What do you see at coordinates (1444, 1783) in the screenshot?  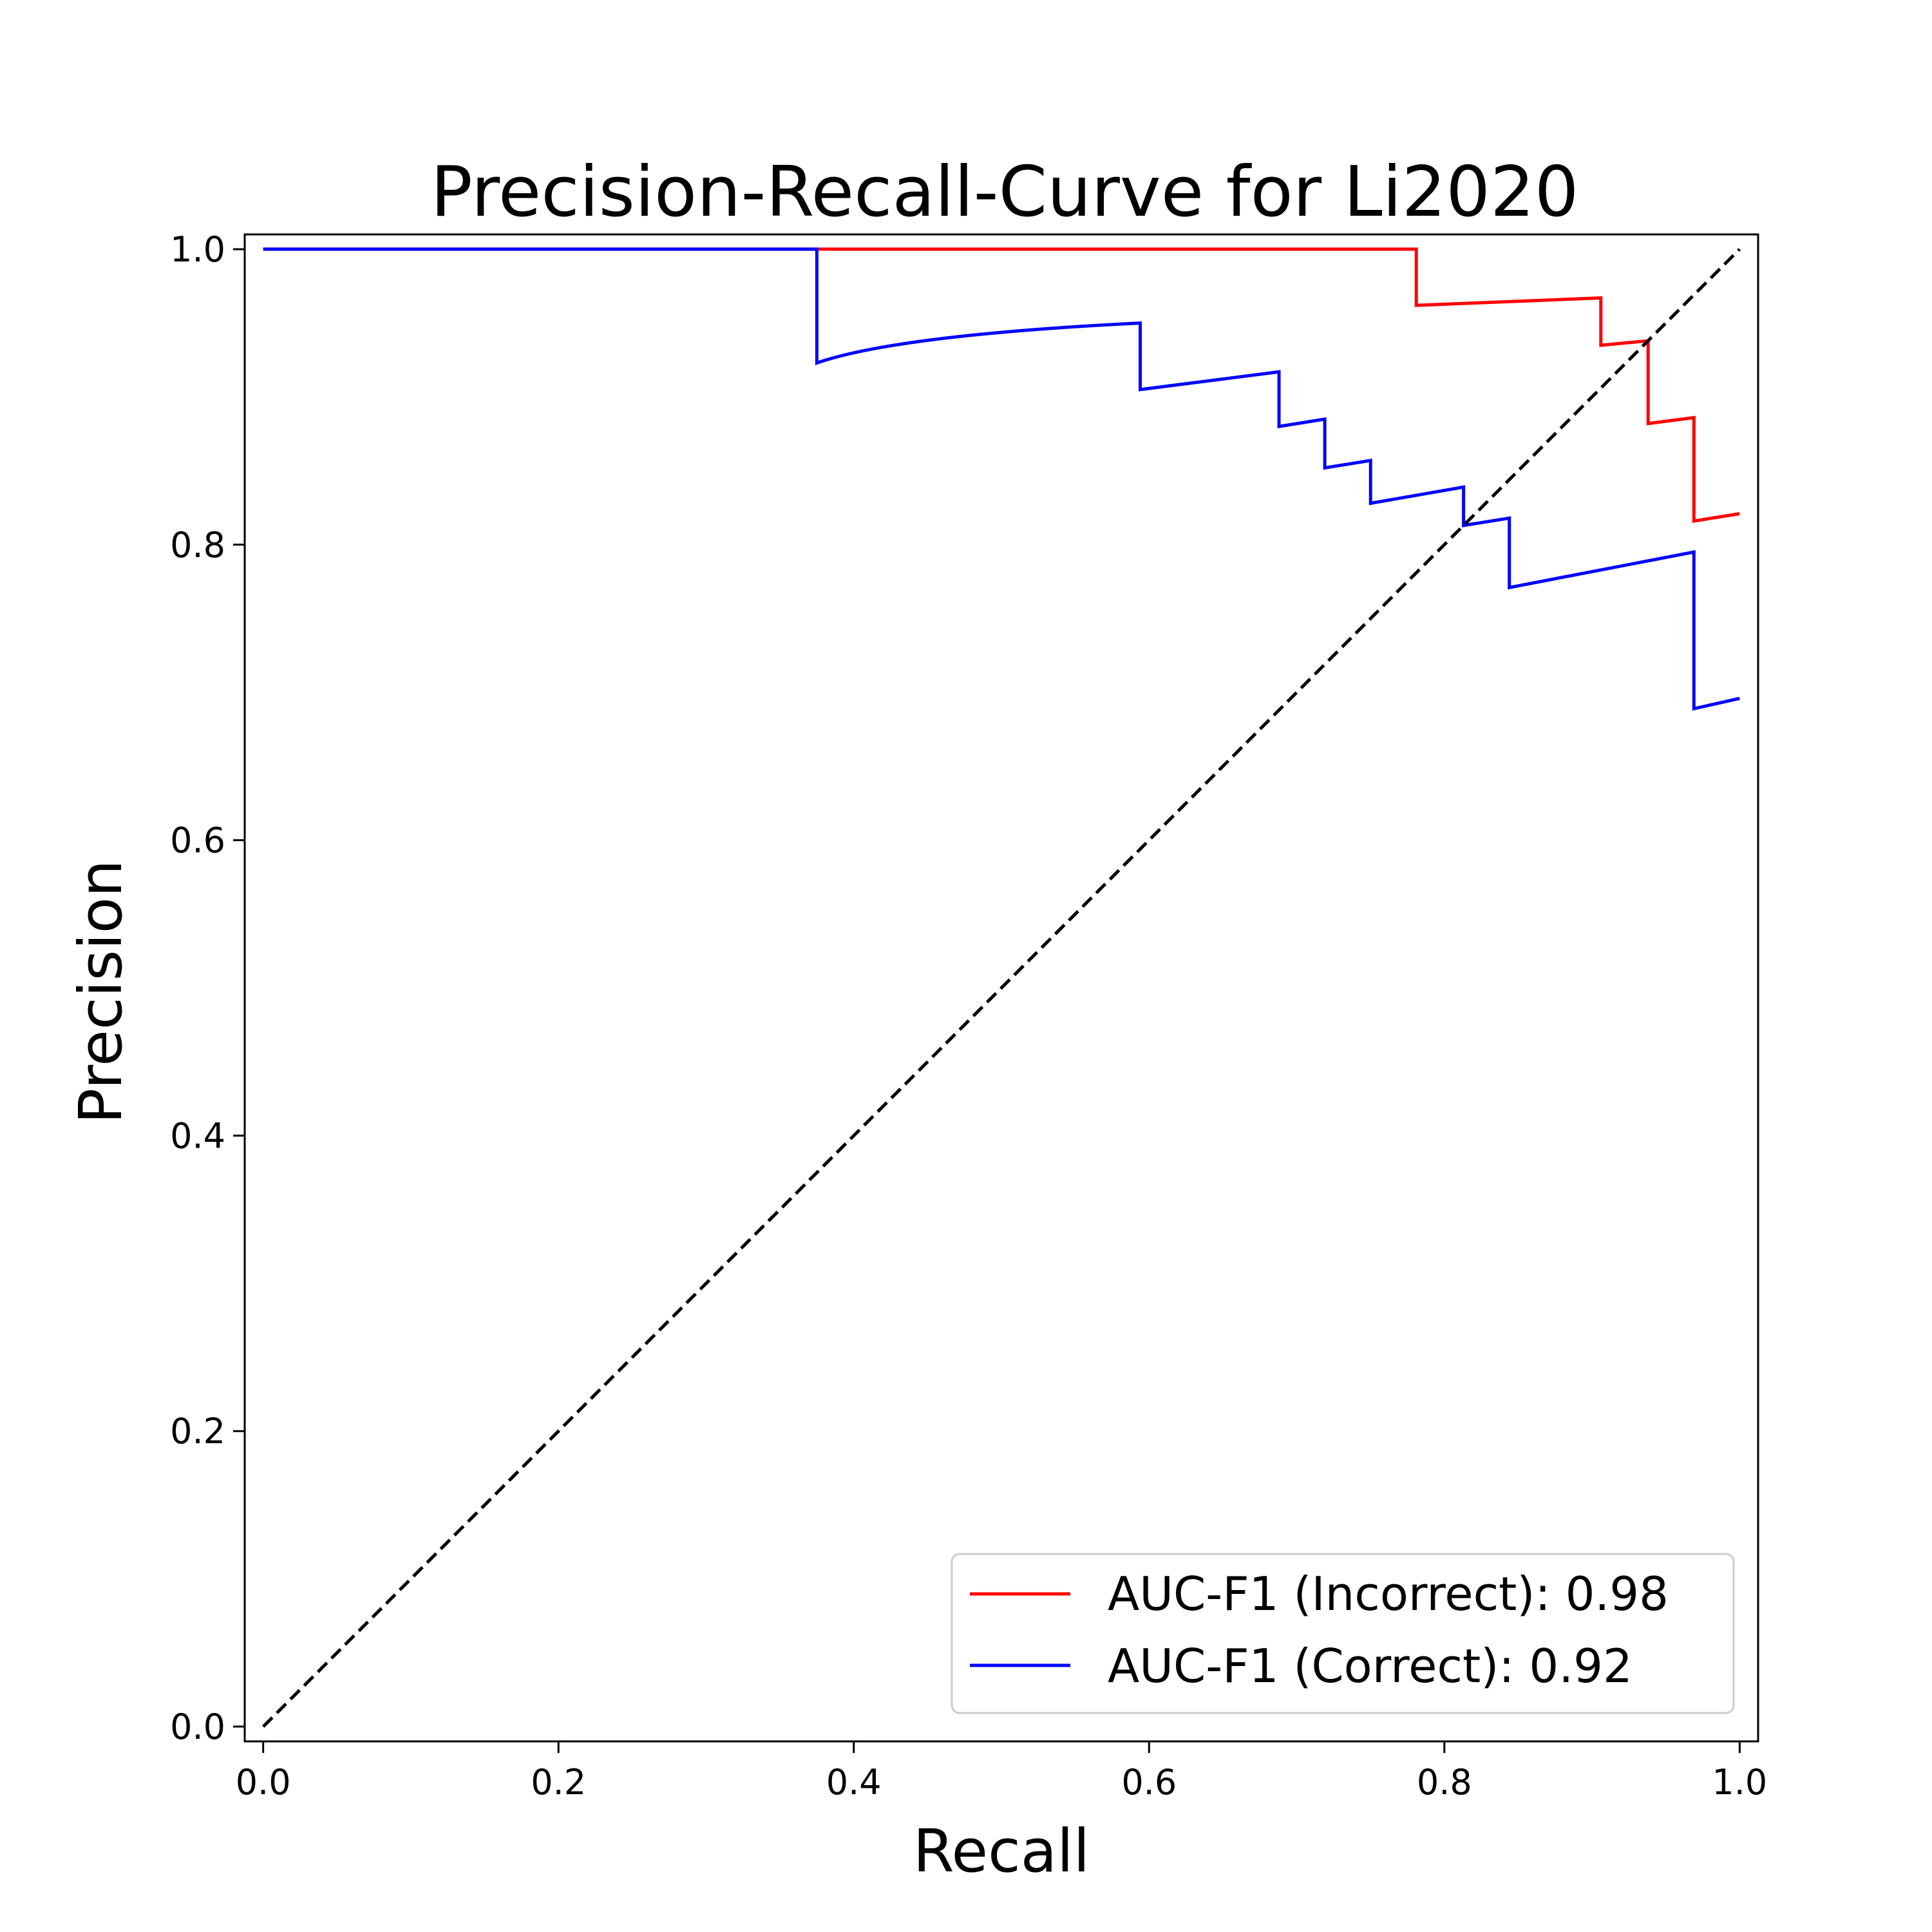 I see `x-tick-label: 0.8` at bounding box center [1444, 1783].